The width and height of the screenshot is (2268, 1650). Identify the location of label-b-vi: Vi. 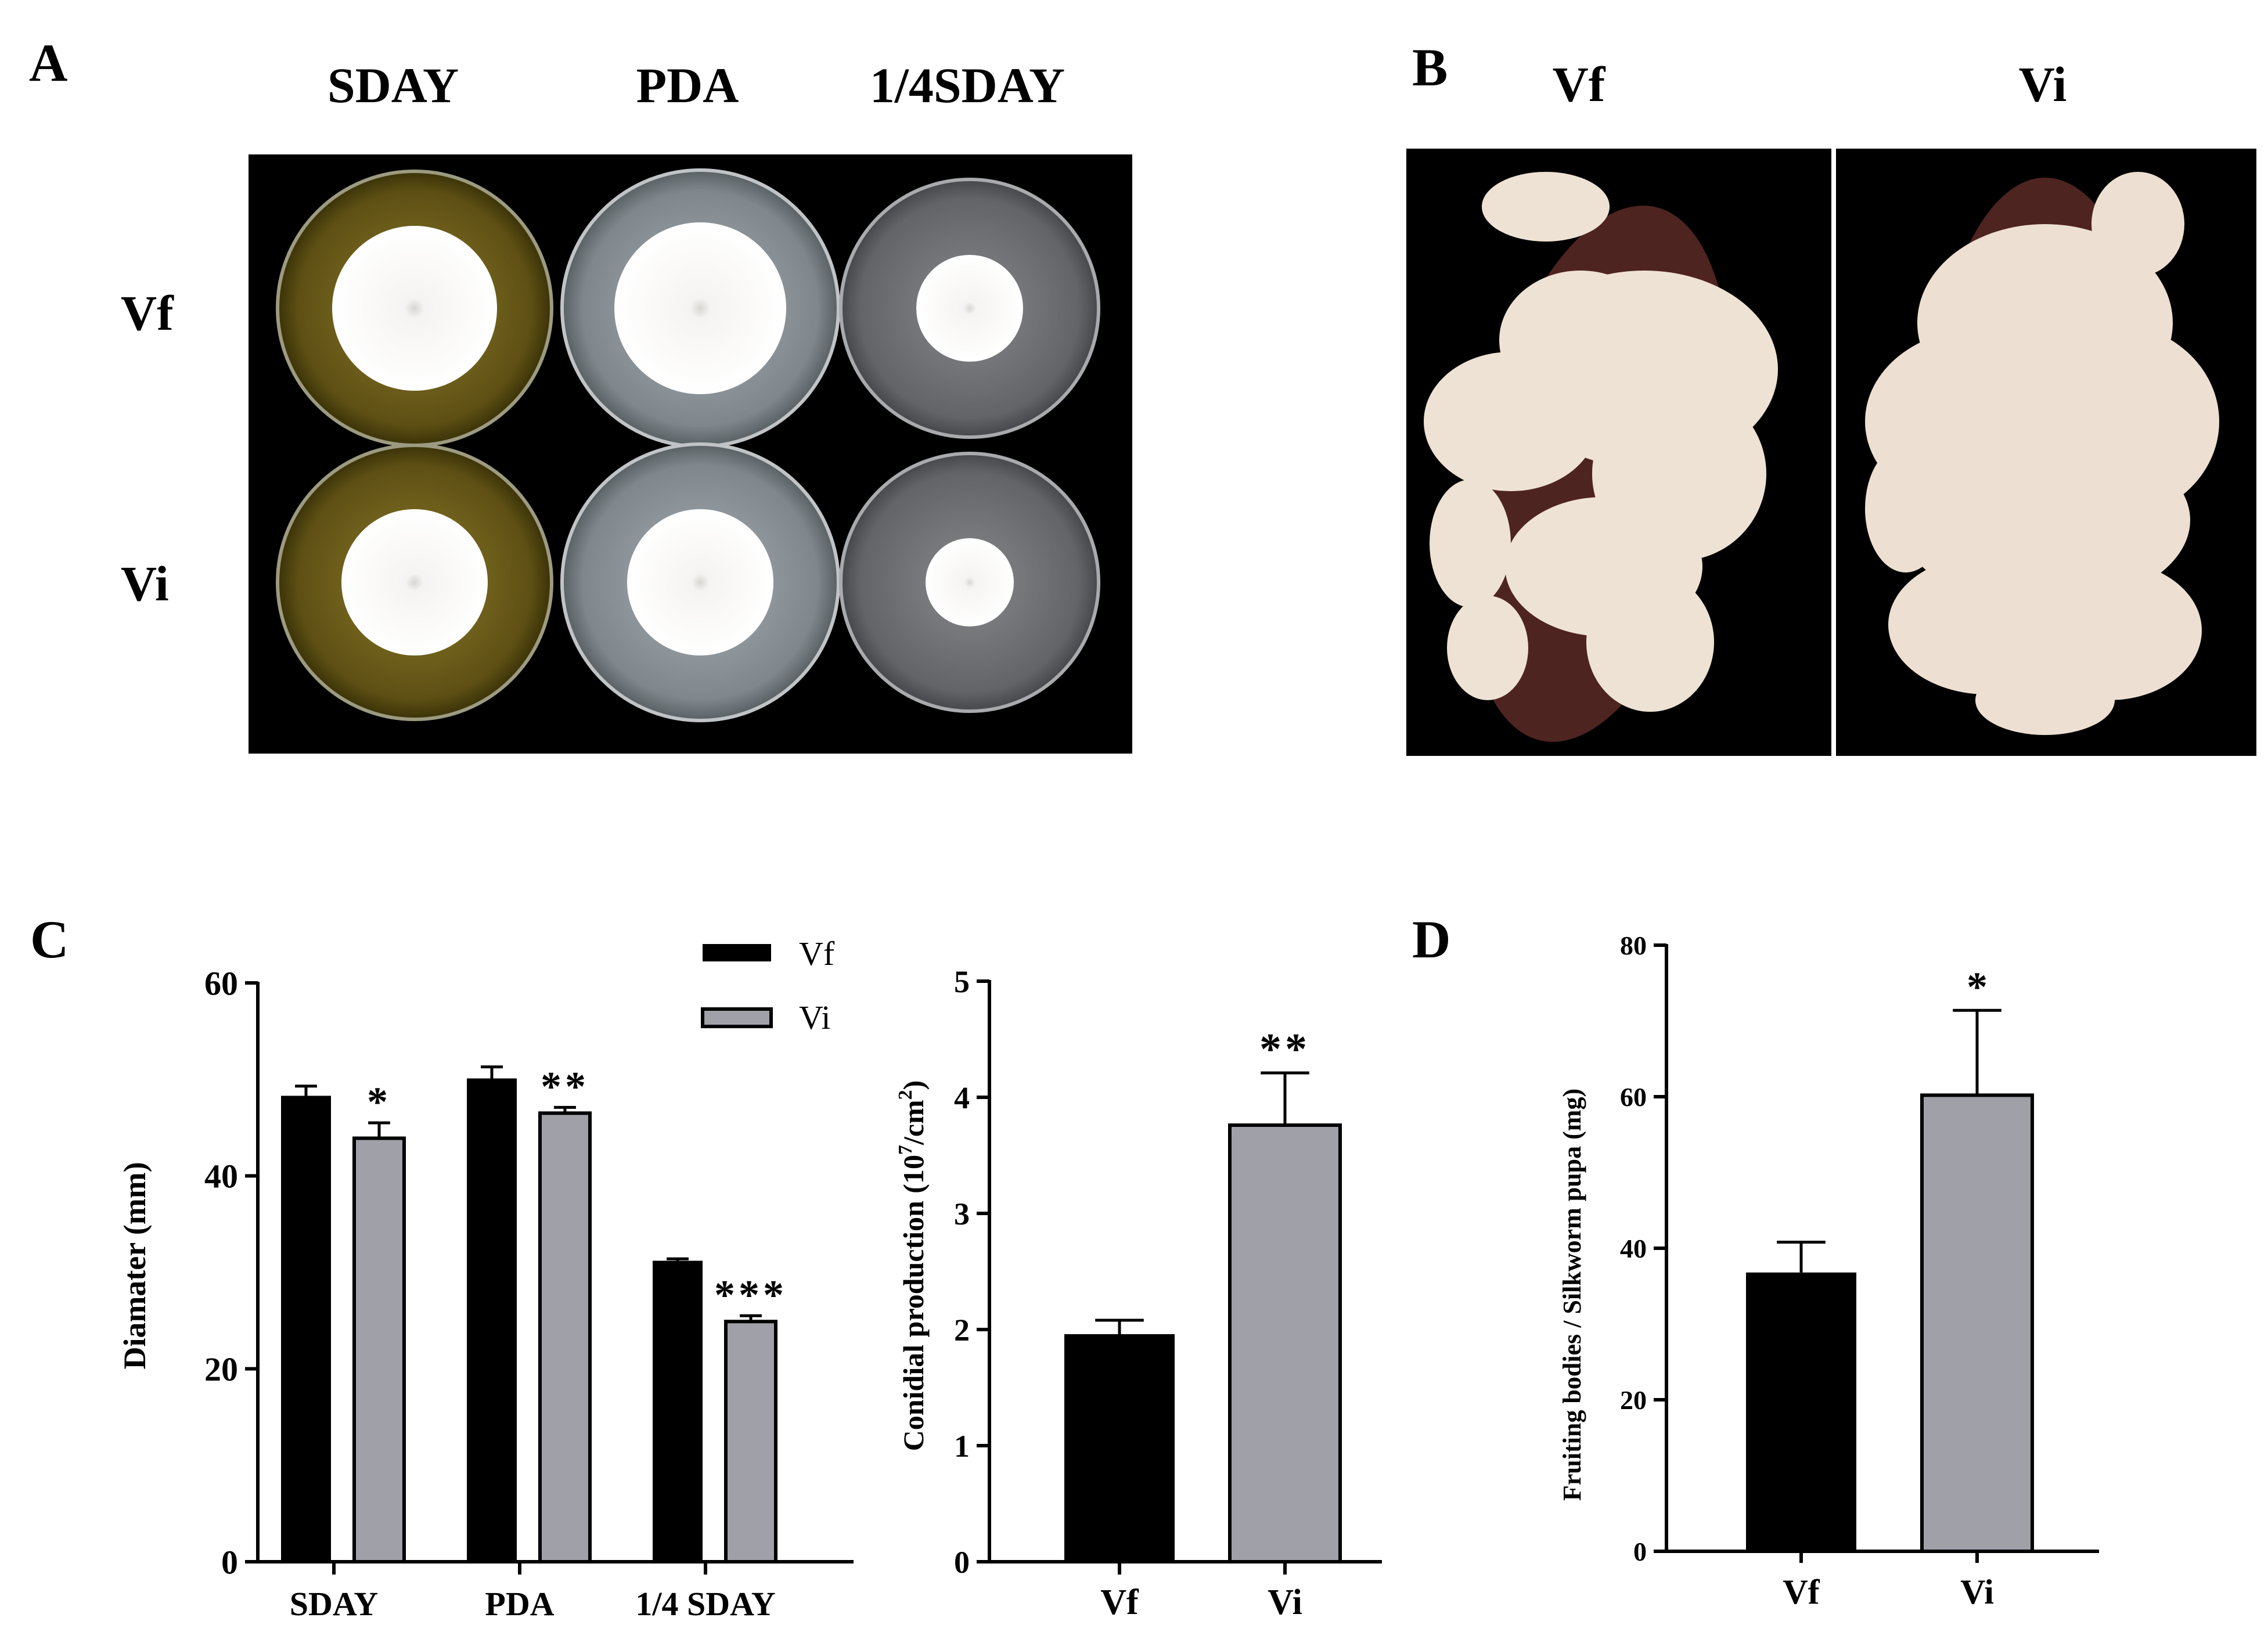
(2043, 84).